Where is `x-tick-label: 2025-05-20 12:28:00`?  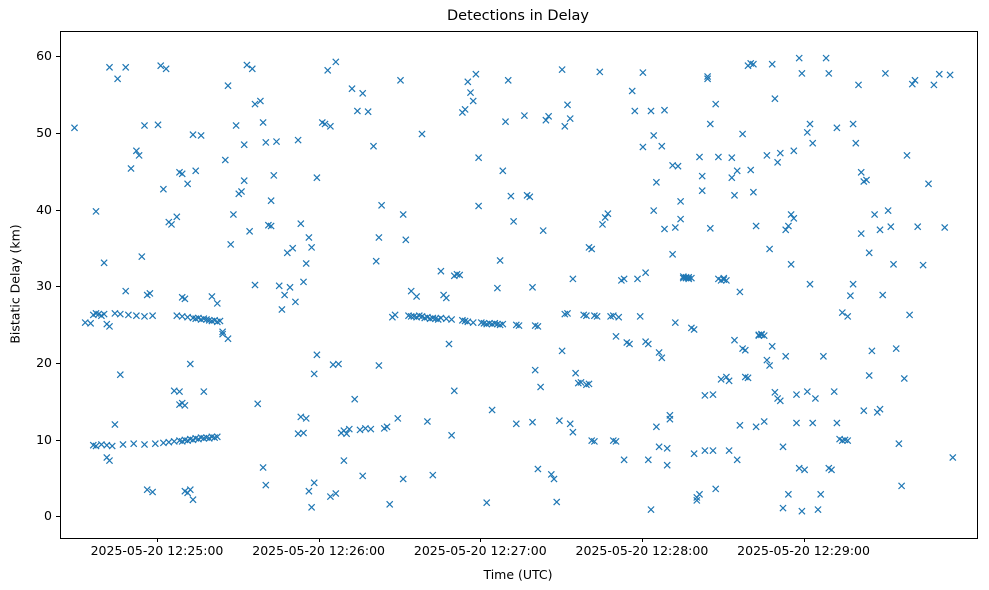 x-tick-label: 2025-05-20 12:28:00 is located at coordinates (642, 550).